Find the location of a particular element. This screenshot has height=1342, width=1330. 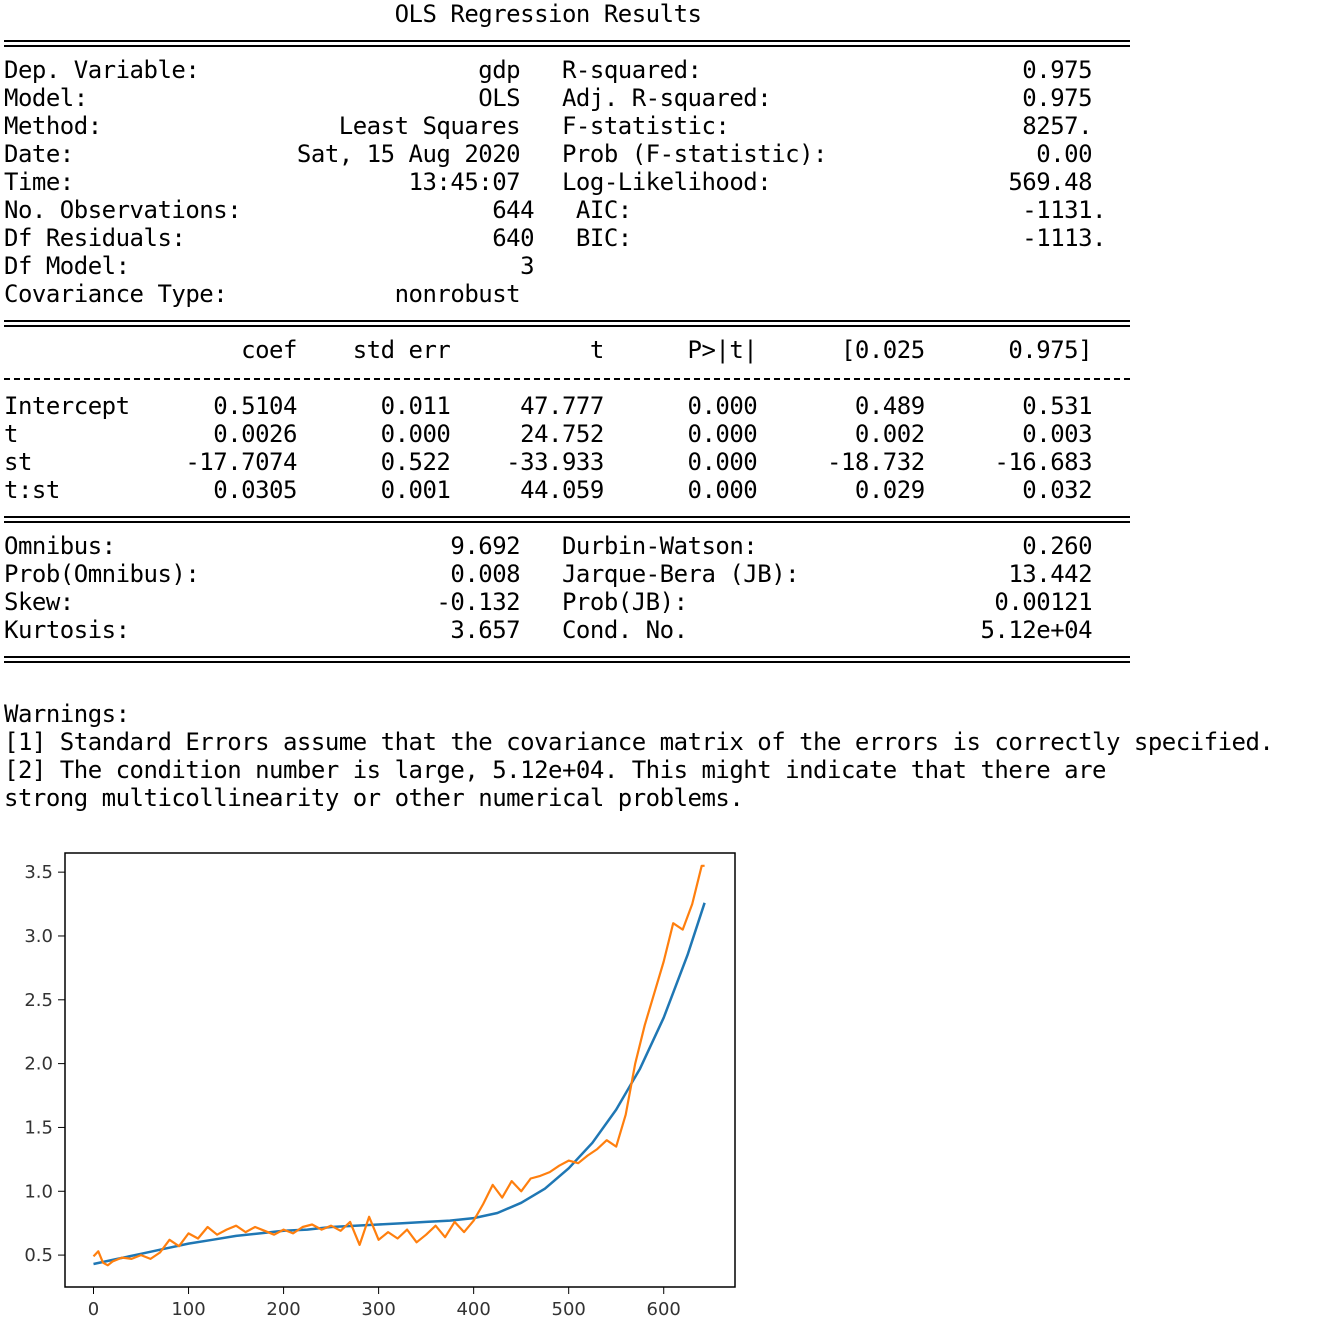

y-tick-label: 3.0 is located at coordinates (38, 936).